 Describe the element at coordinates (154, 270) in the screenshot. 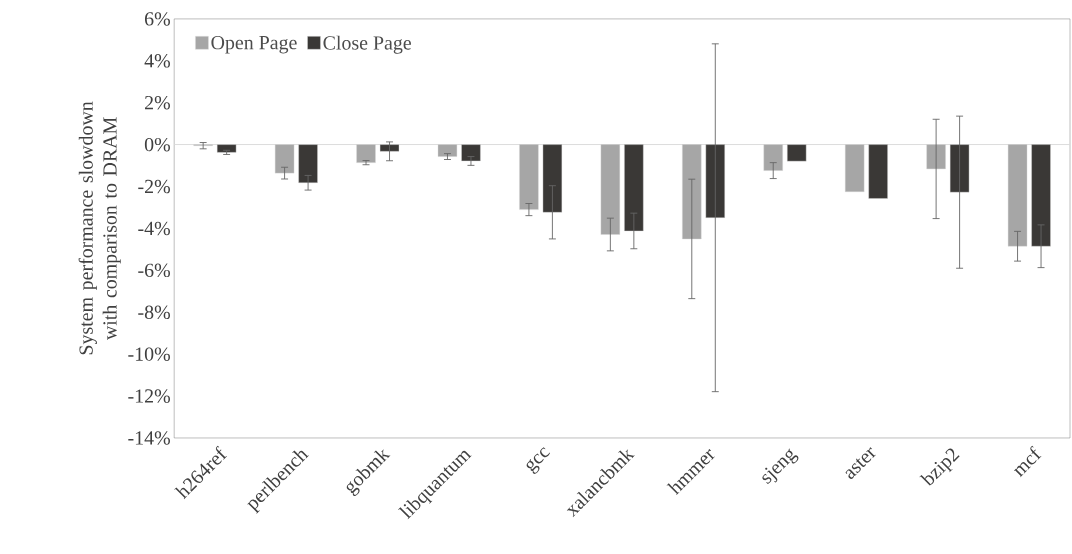

I see `y-tick-label: -6%` at that location.